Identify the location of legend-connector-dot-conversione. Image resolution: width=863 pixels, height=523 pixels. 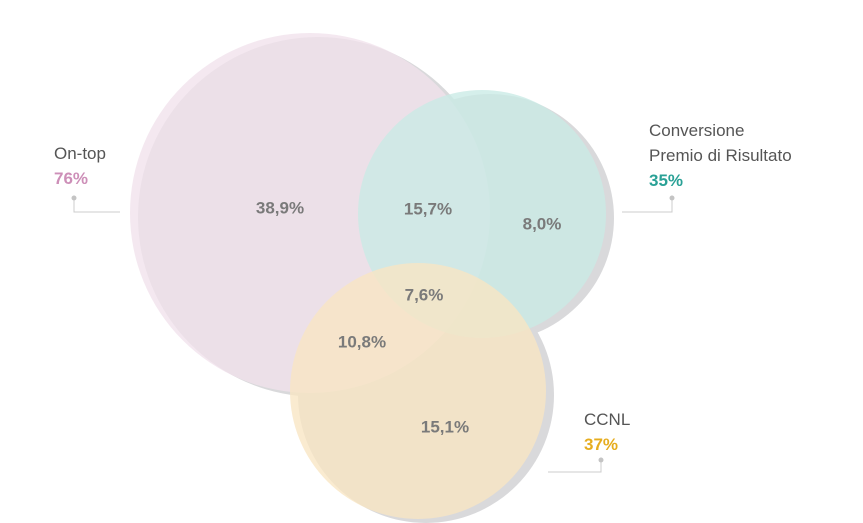
(672, 198).